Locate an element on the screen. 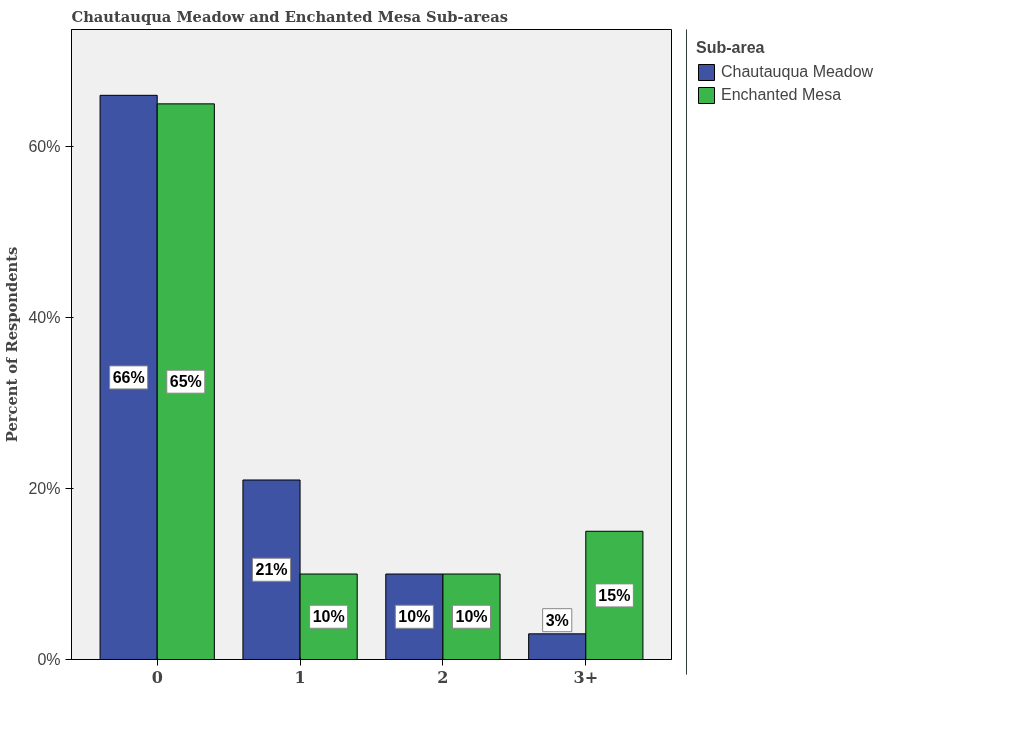  text: 65% is located at coordinates (185, 382).